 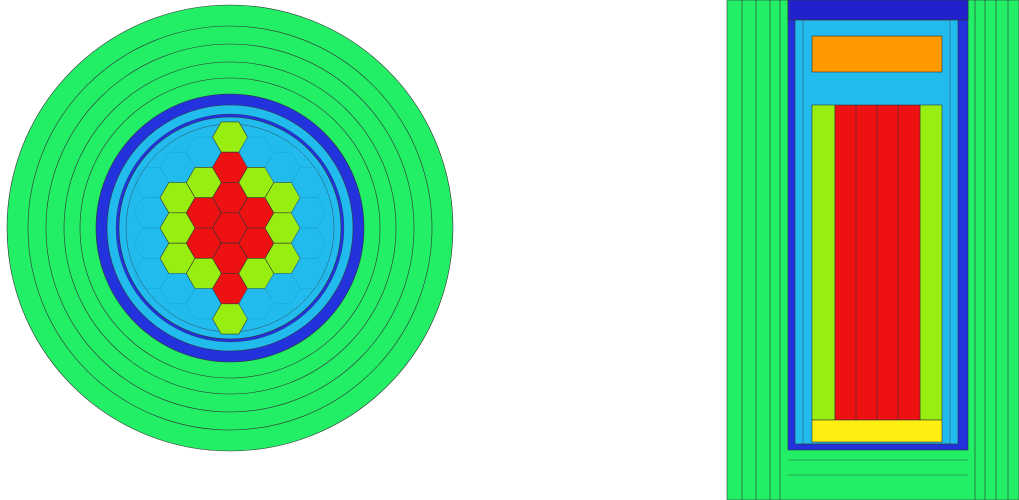 I want to click on vessel-head, so click(x=878, y=10).